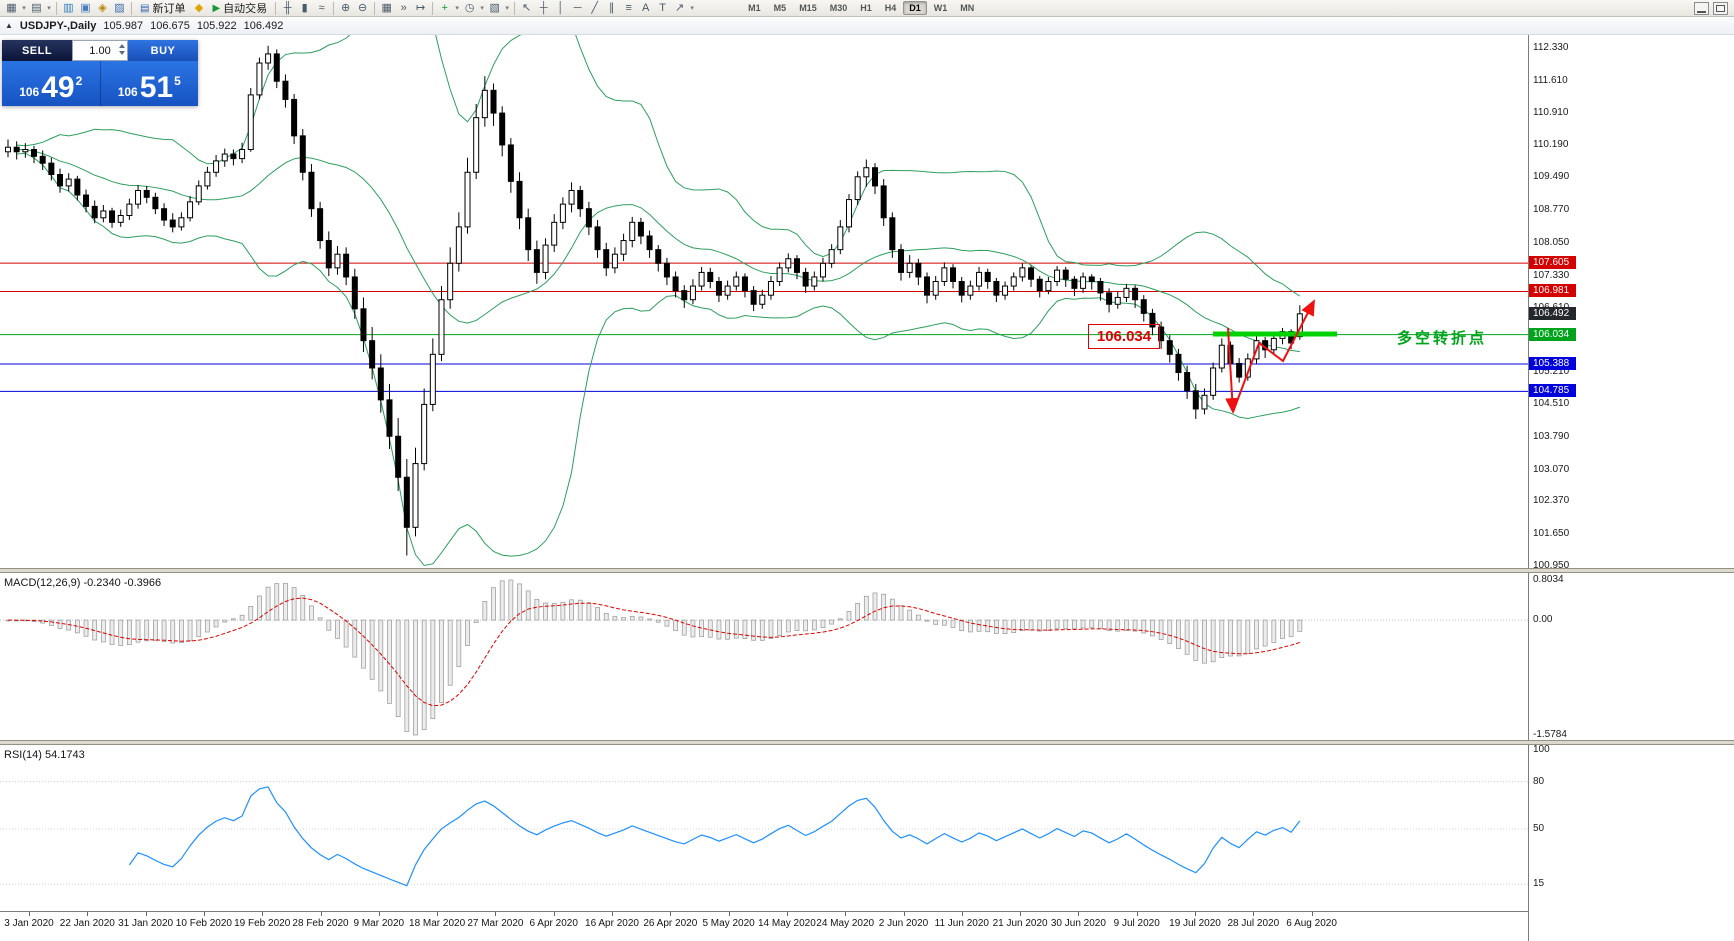 This screenshot has width=1734, height=941. Describe the element at coordinates (967, 8) in the screenshot. I see `timeframe-mn: MN` at that location.